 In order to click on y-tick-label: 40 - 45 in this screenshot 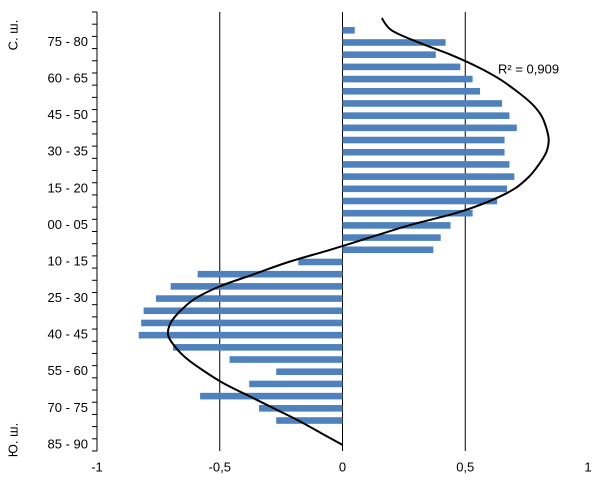, I will do `click(68, 334)`.